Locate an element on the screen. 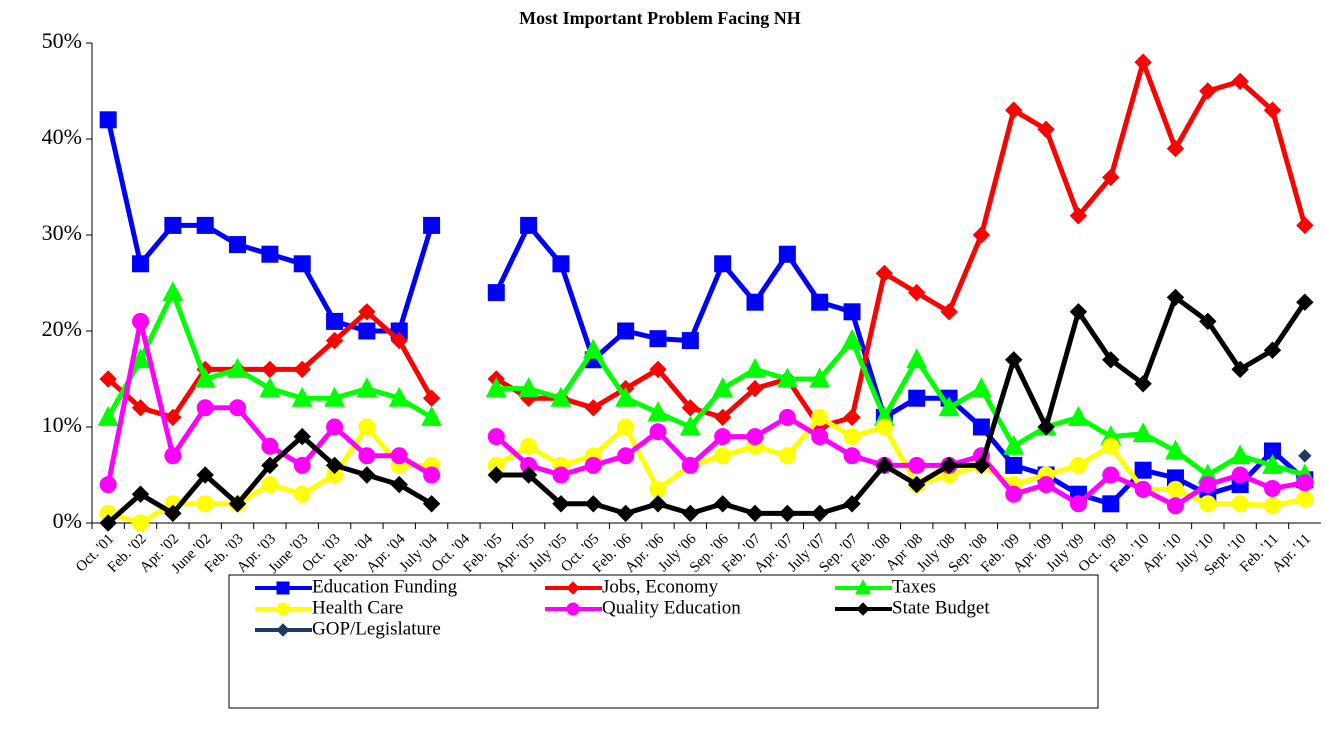 The width and height of the screenshot is (1326, 738). y-tick-label: 20% is located at coordinates (62, 328).